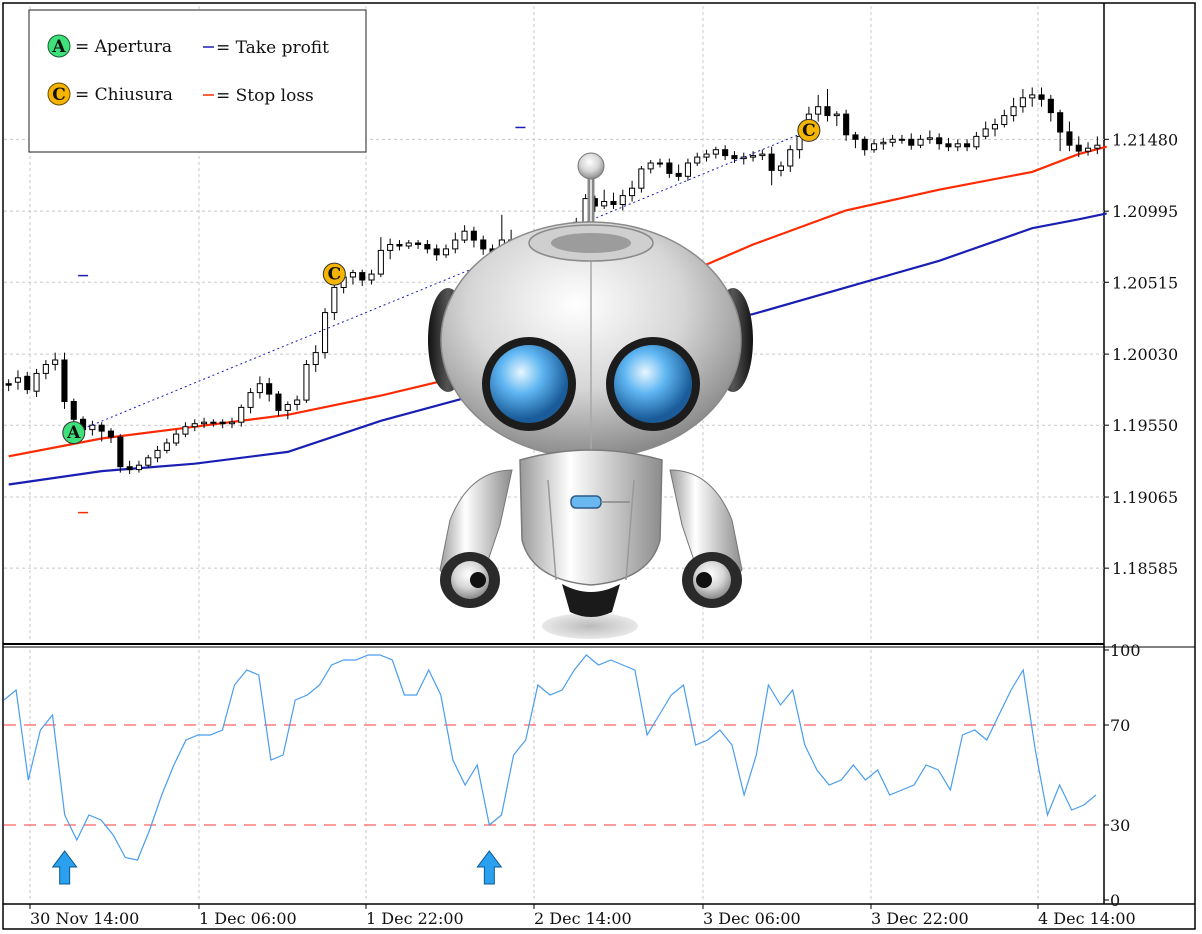 The image size is (1202, 934). Describe the element at coordinates (1145, 354) in the screenshot. I see `price-tick-label: 1.20030` at that location.